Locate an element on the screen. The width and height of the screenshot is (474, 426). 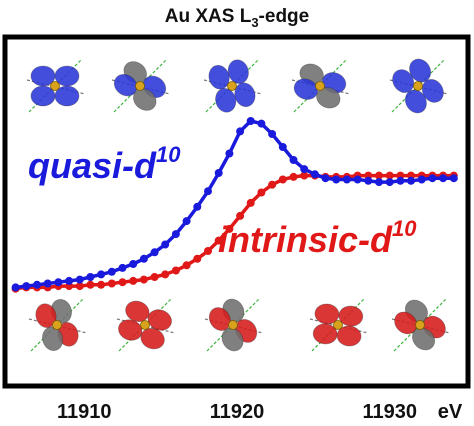
orbital-row-bottom is located at coordinates (239, 325).